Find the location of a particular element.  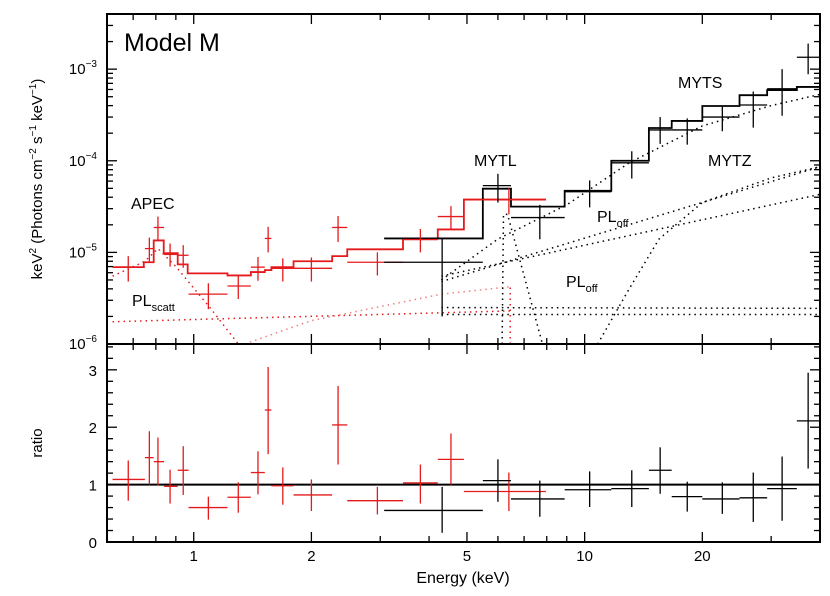

y-tick-exponent: −4 is located at coordinates (92, 156).